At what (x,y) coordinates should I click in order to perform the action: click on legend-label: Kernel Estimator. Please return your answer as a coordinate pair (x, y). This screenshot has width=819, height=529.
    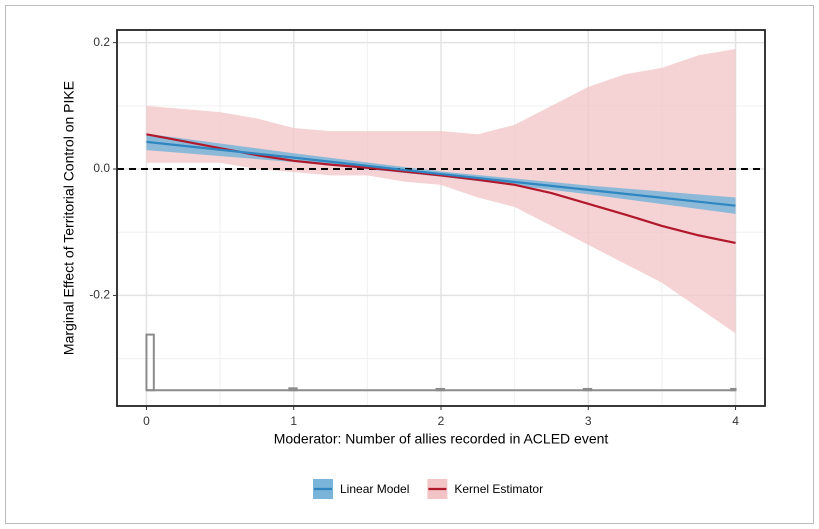
    Looking at the image, I should click on (498, 489).